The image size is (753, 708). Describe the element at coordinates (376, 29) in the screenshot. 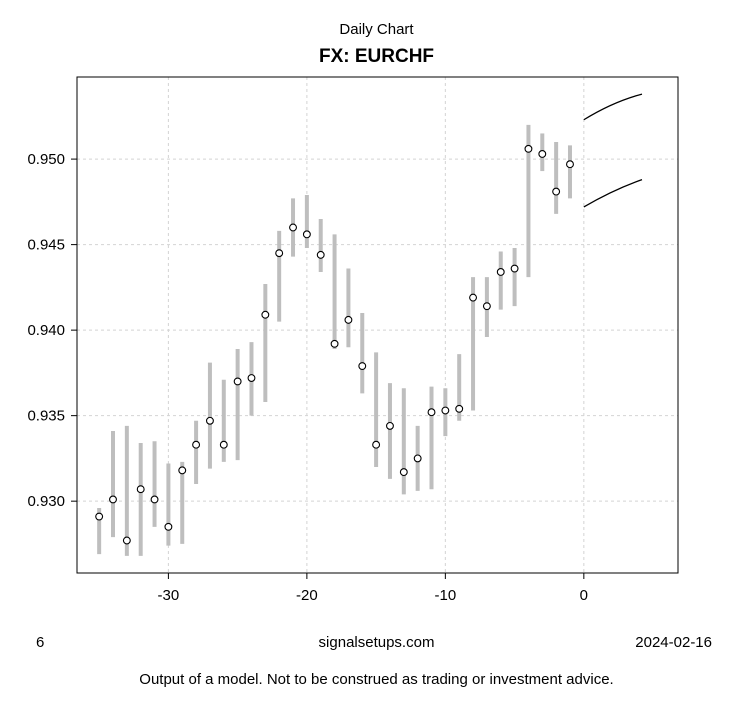

I see `chart-title: Daily Chart` at that location.